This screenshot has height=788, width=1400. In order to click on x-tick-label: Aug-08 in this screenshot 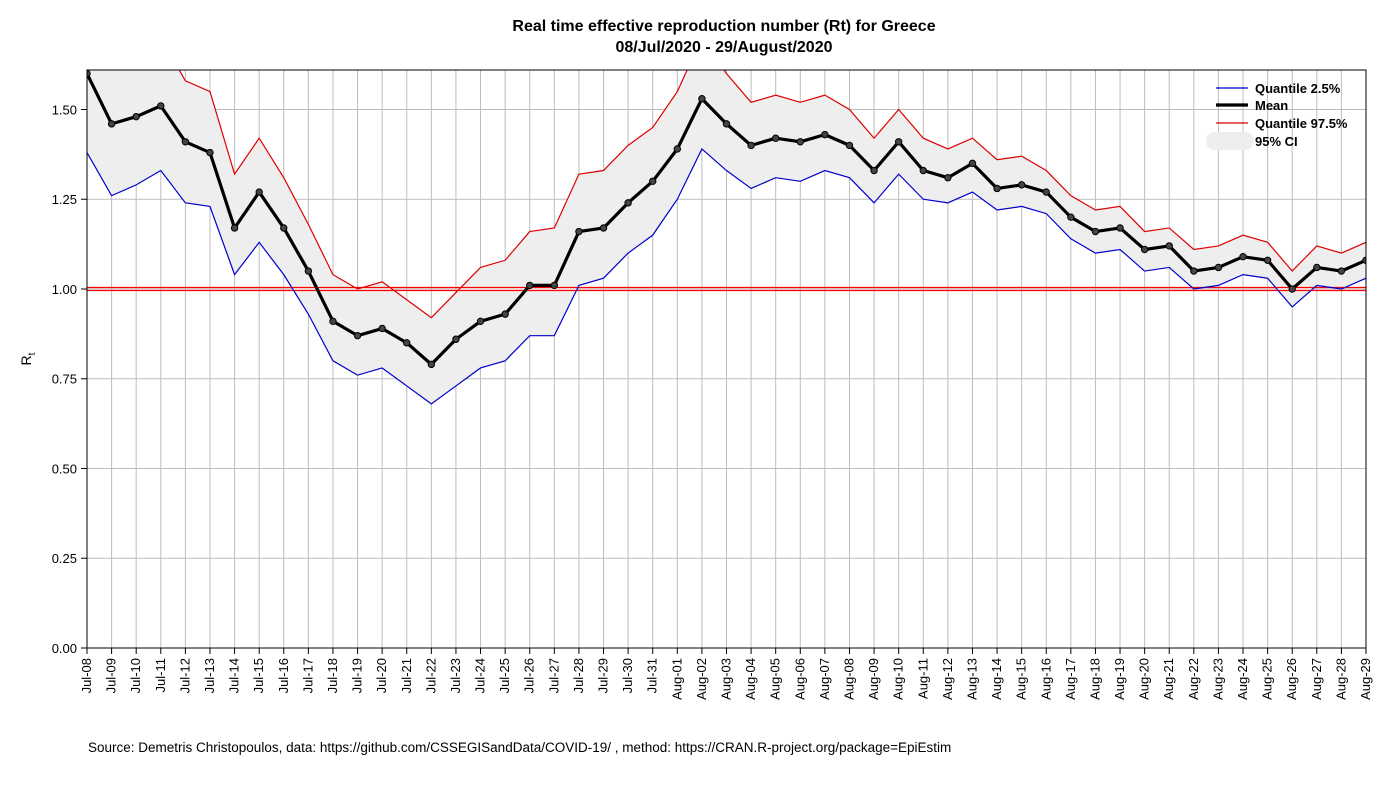, I will do `click(848, 679)`.